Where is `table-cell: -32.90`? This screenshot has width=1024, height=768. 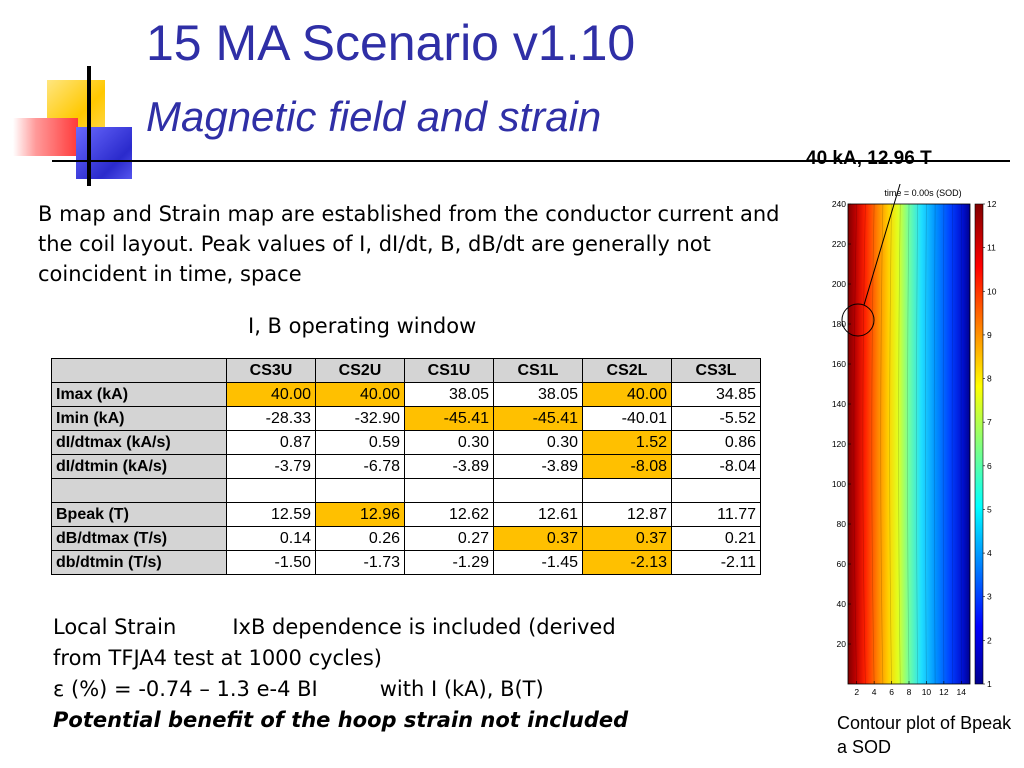 table-cell: -32.90 is located at coordinates (360, 418).